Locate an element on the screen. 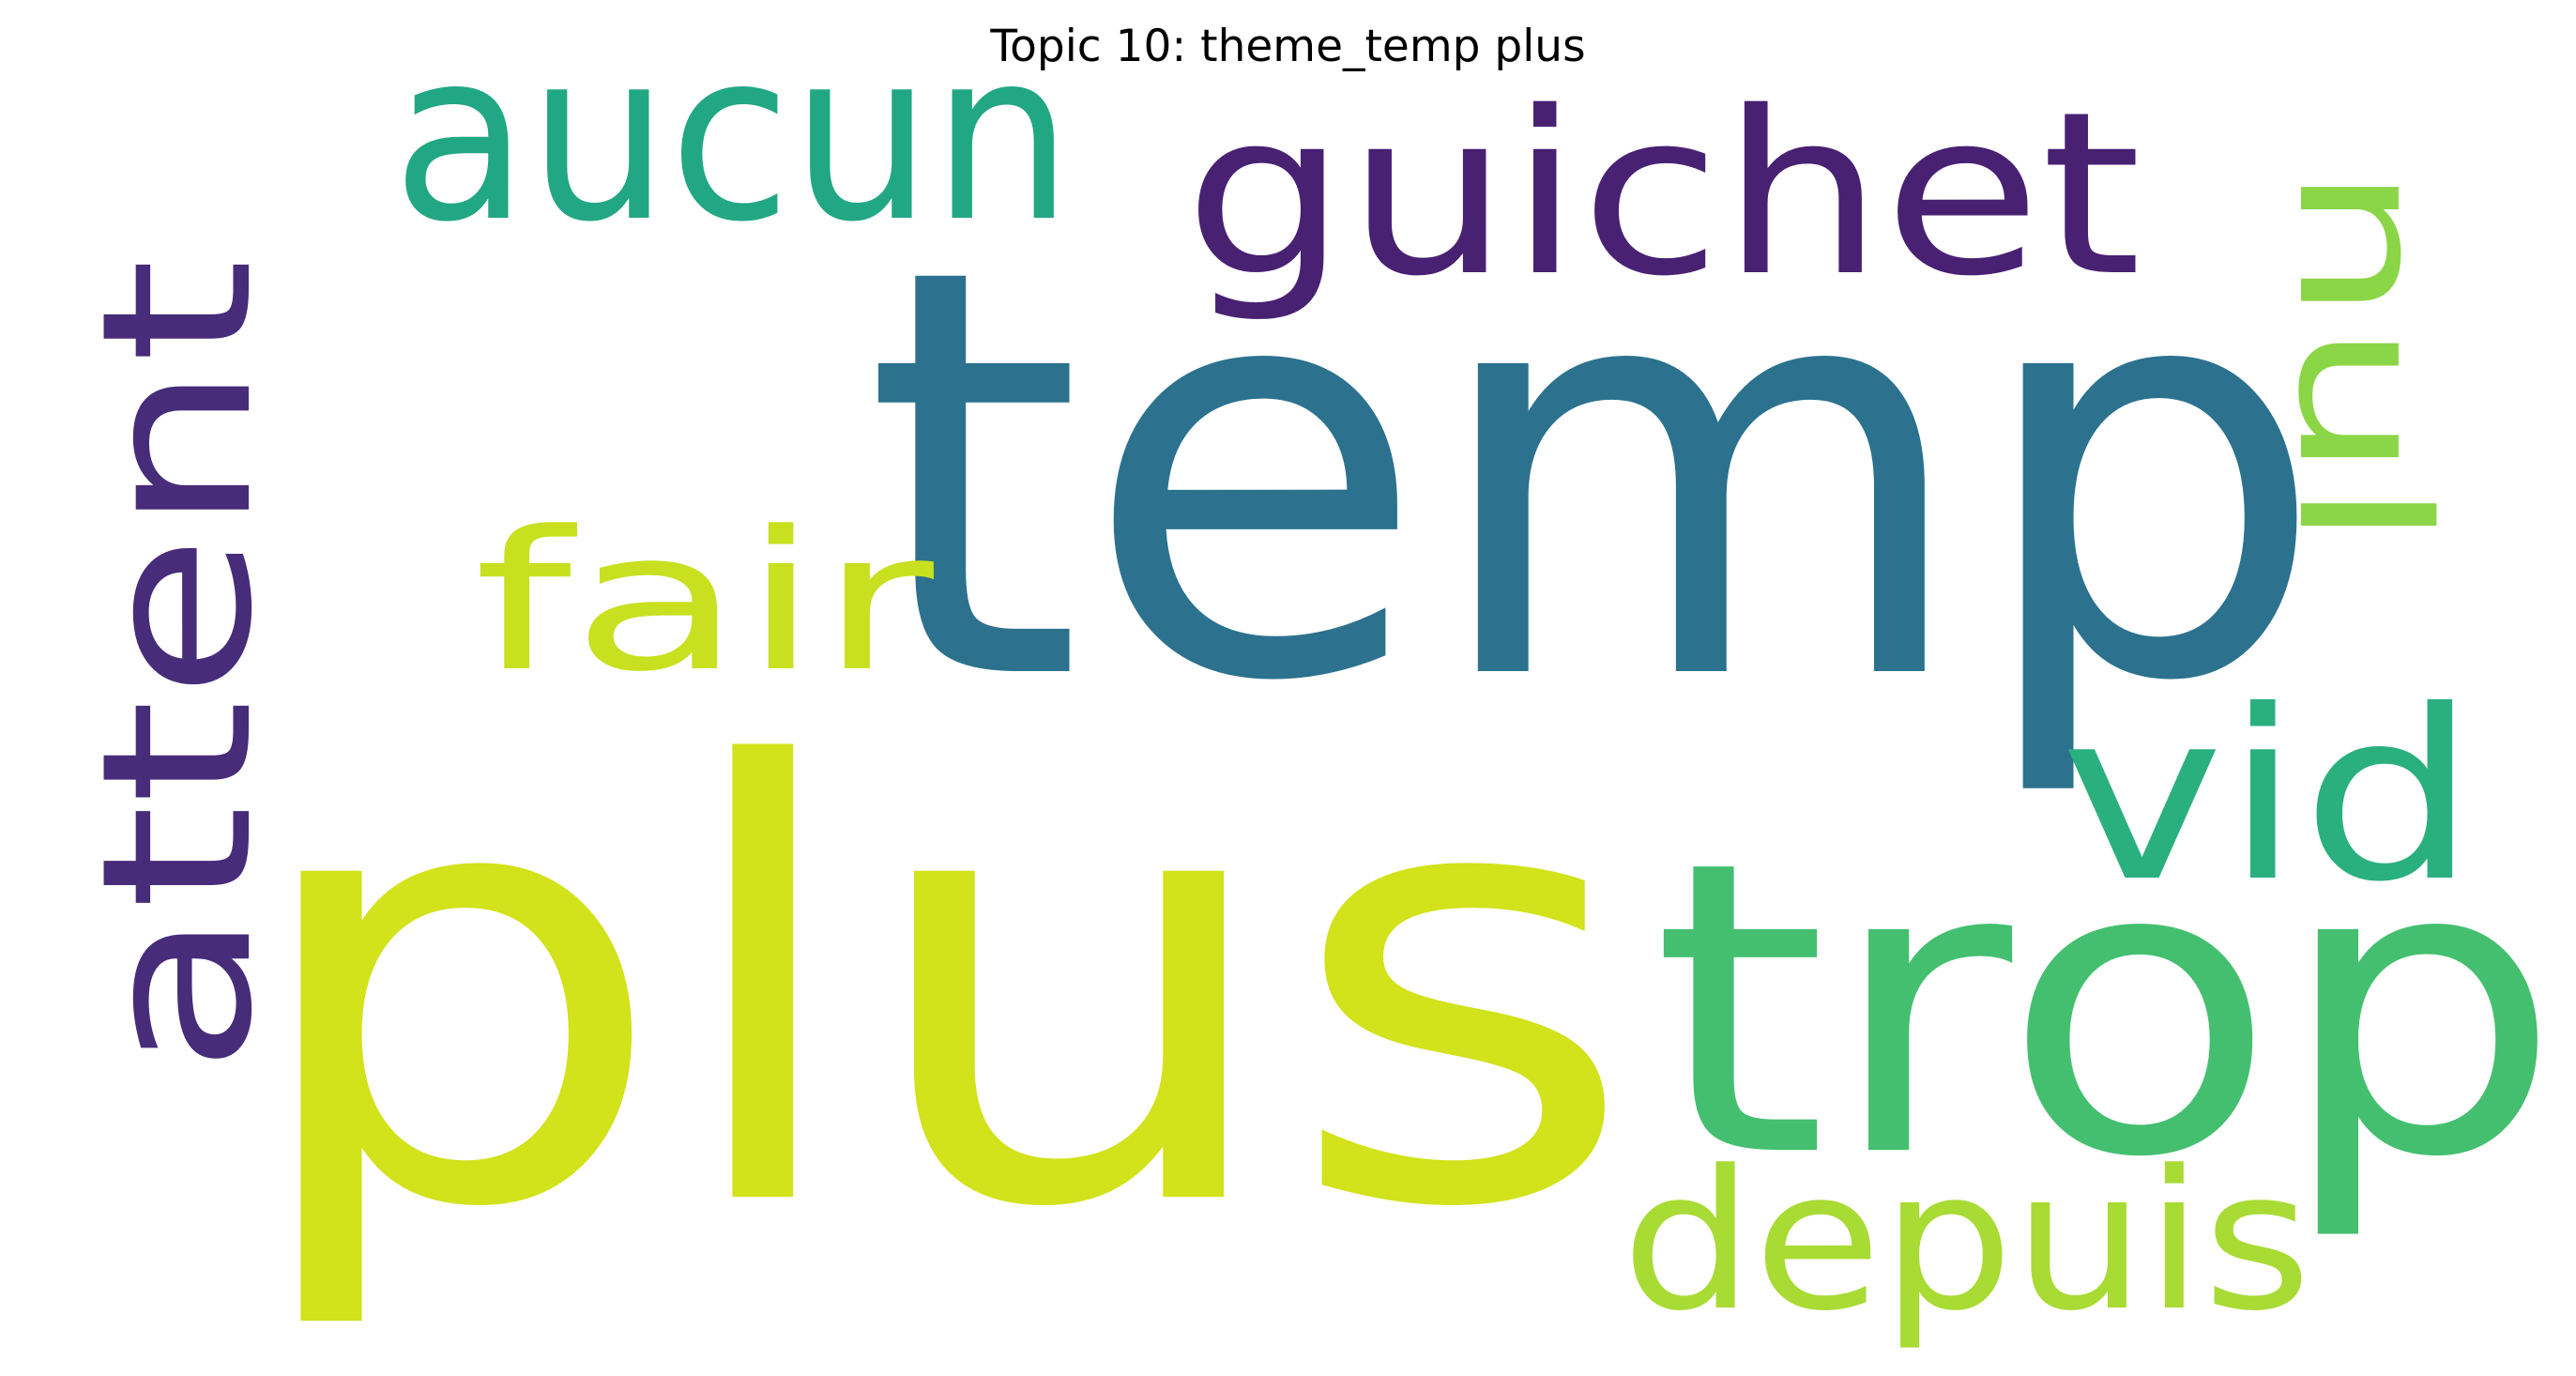 This screenshot has width=2576, height=1376. word-fair: fair is located at coordinates (704, 602).